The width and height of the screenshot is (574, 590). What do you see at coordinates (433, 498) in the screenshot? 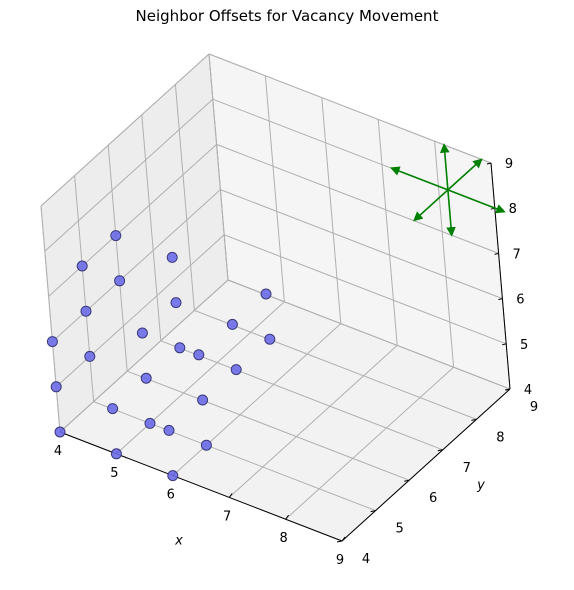
I see `y-tick-label: 6` at bounding box center [433, 498].